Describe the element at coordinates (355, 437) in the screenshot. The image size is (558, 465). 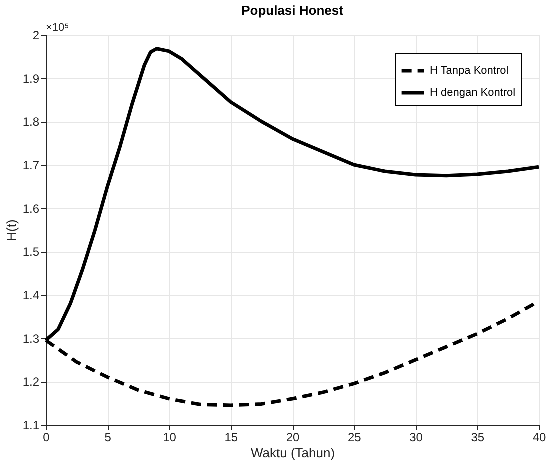
I see `x-tick-label: 25` at that location.